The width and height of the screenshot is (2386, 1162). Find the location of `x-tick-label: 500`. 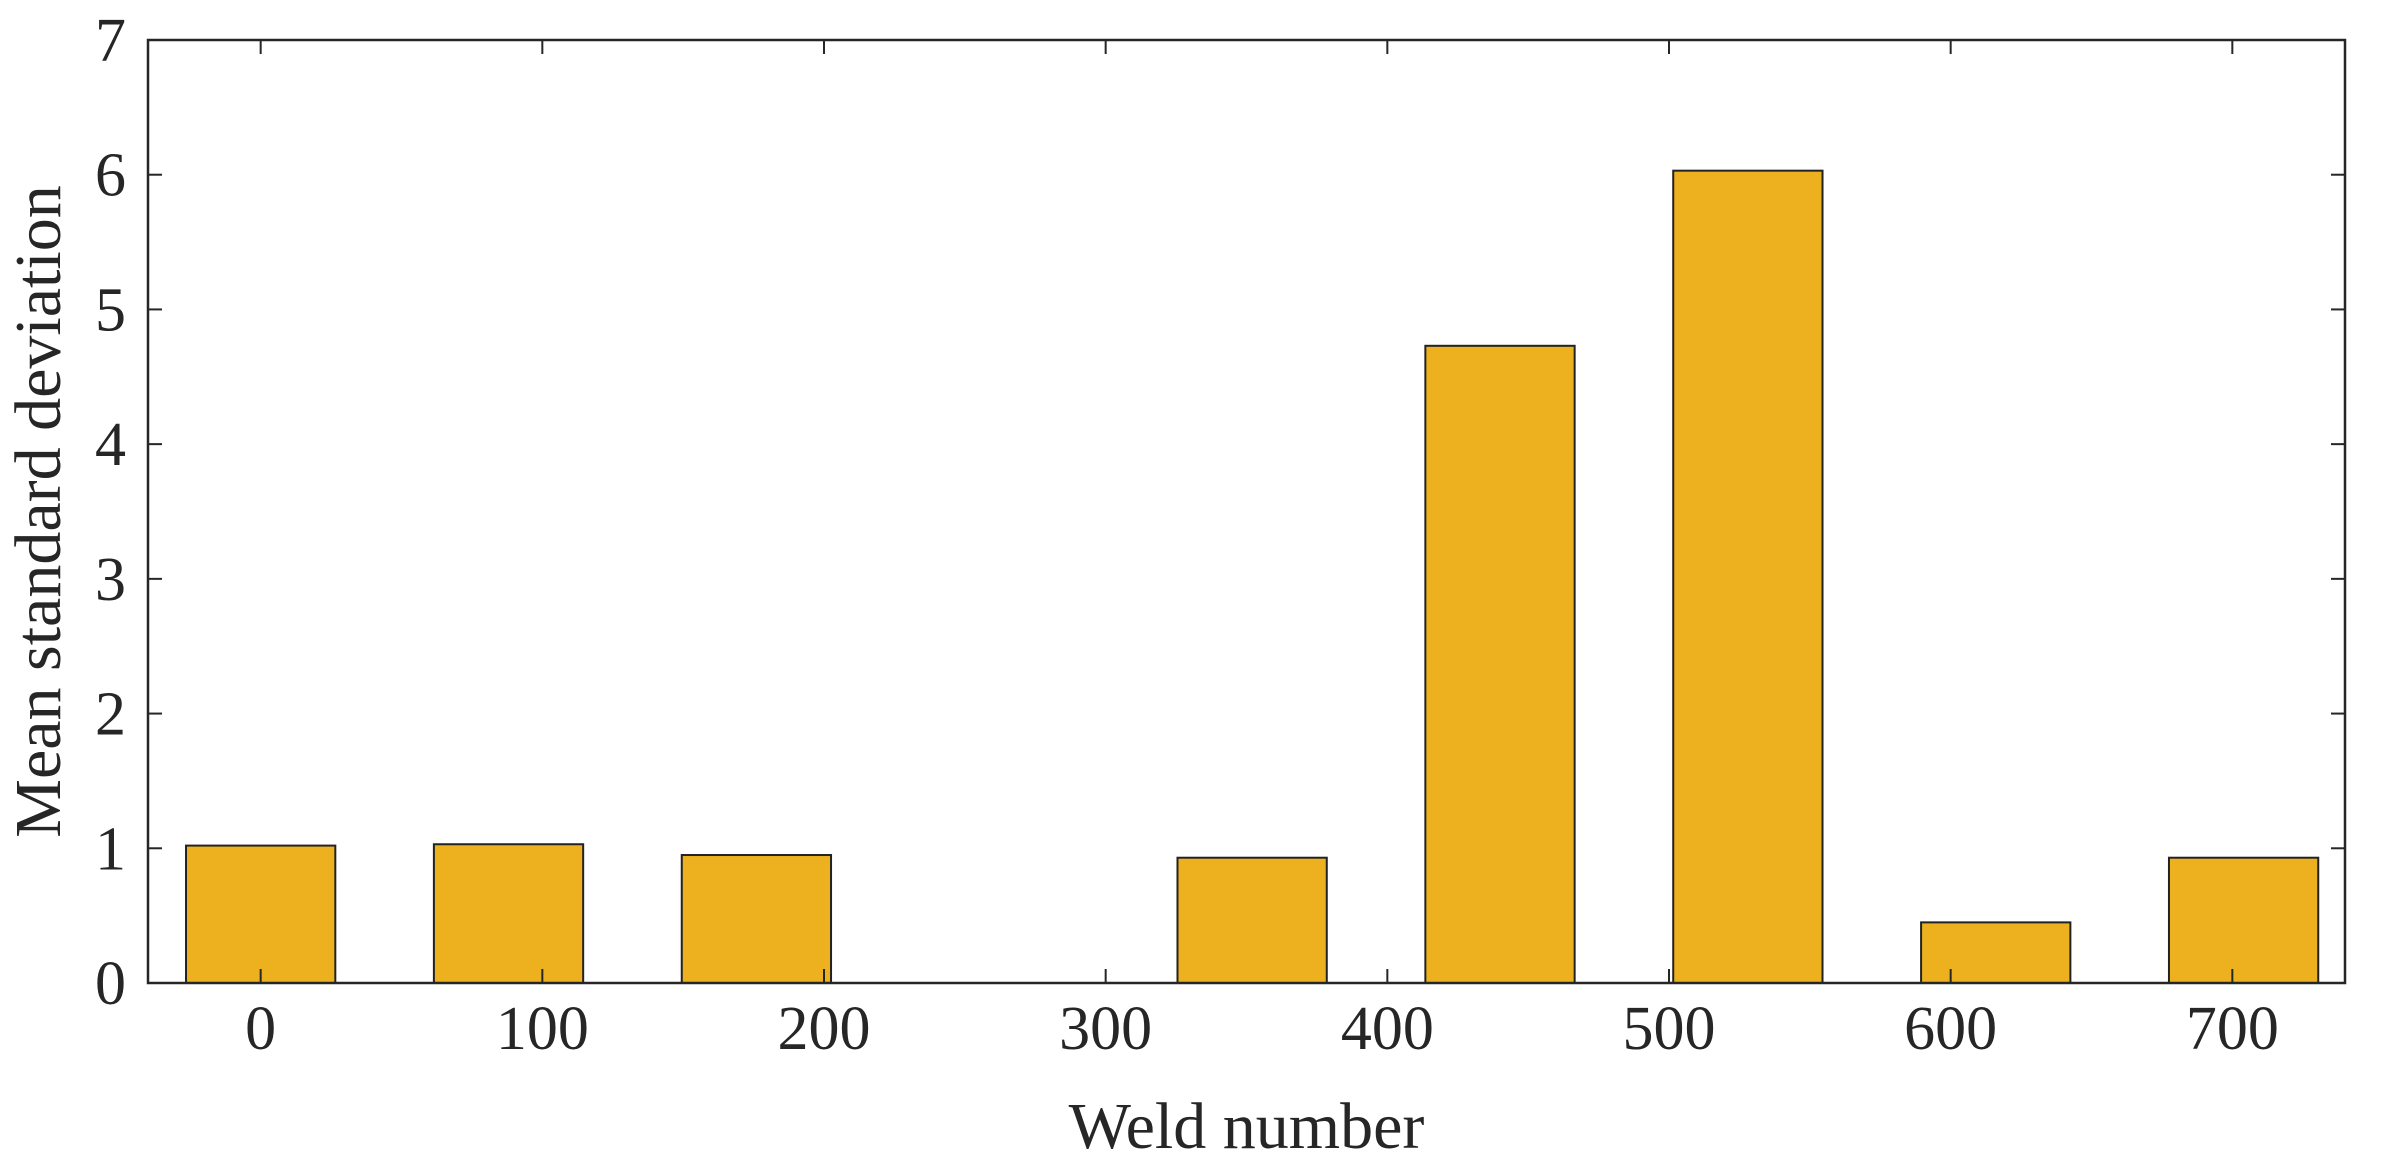

x-tick-label: 500 is located at coordinates (1669, 1029).